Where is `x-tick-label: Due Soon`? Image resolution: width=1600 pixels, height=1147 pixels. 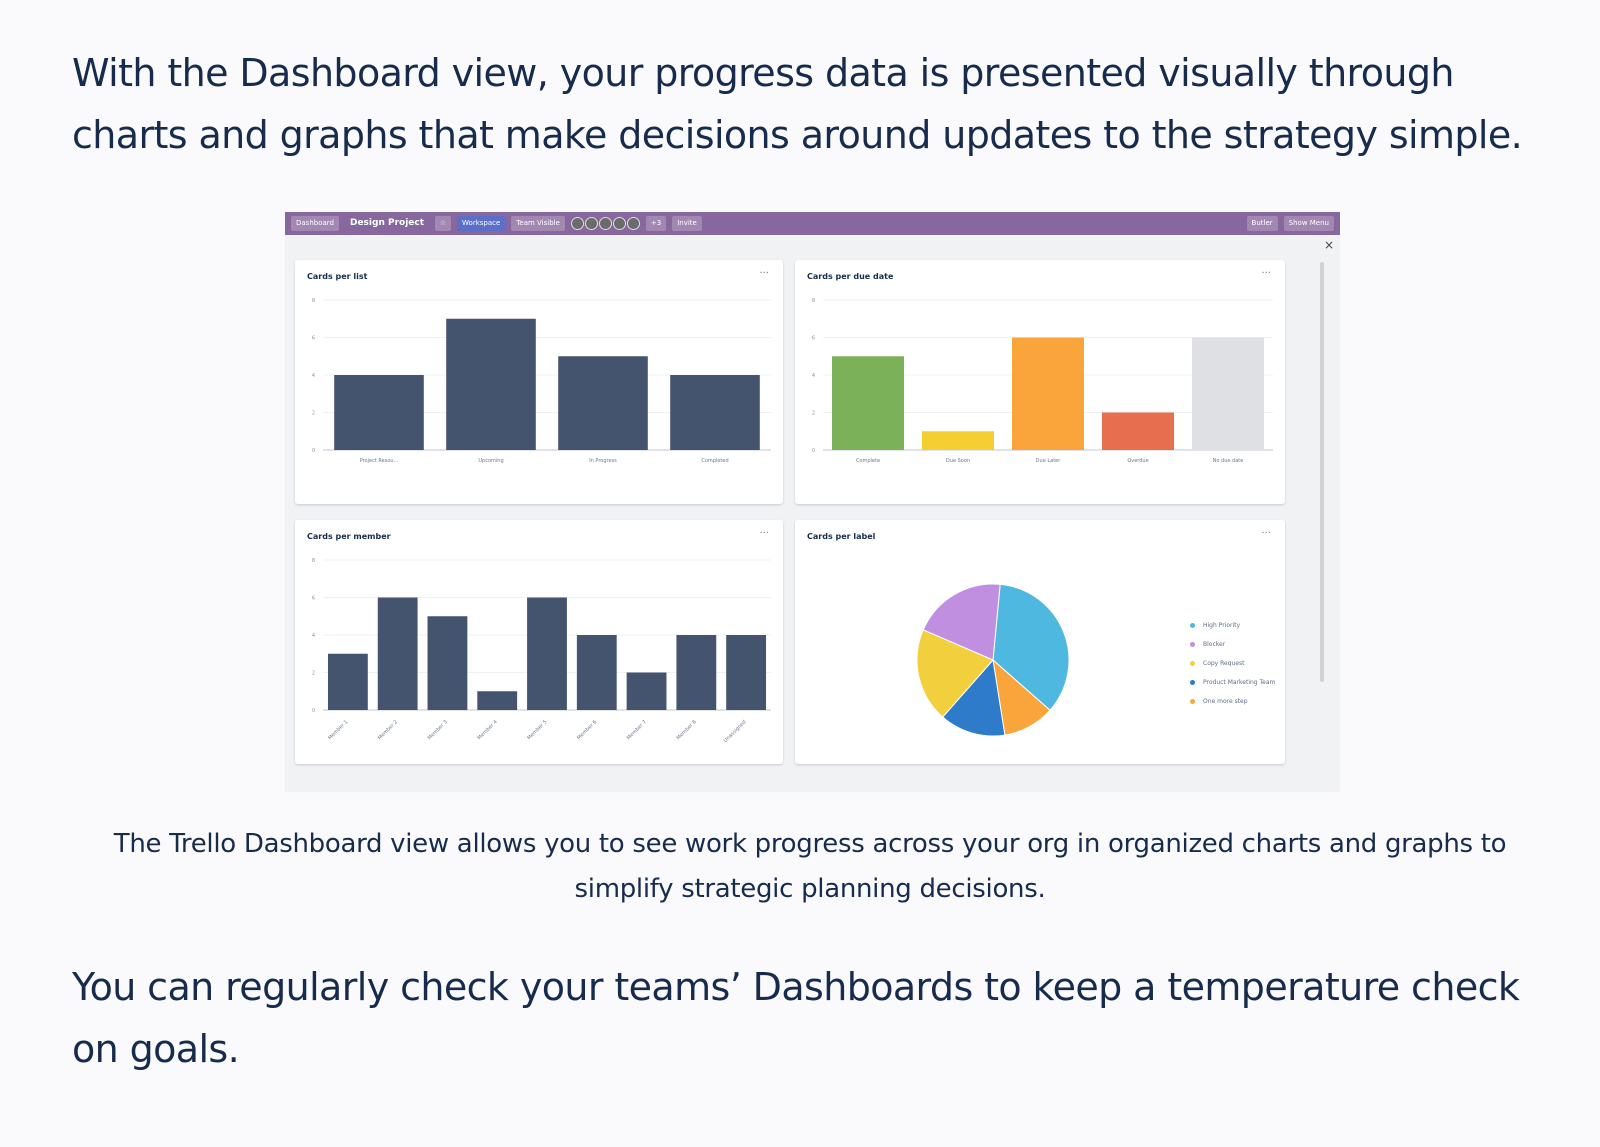
x-tick-label: Due Soon is located at coordinates (958, 461).